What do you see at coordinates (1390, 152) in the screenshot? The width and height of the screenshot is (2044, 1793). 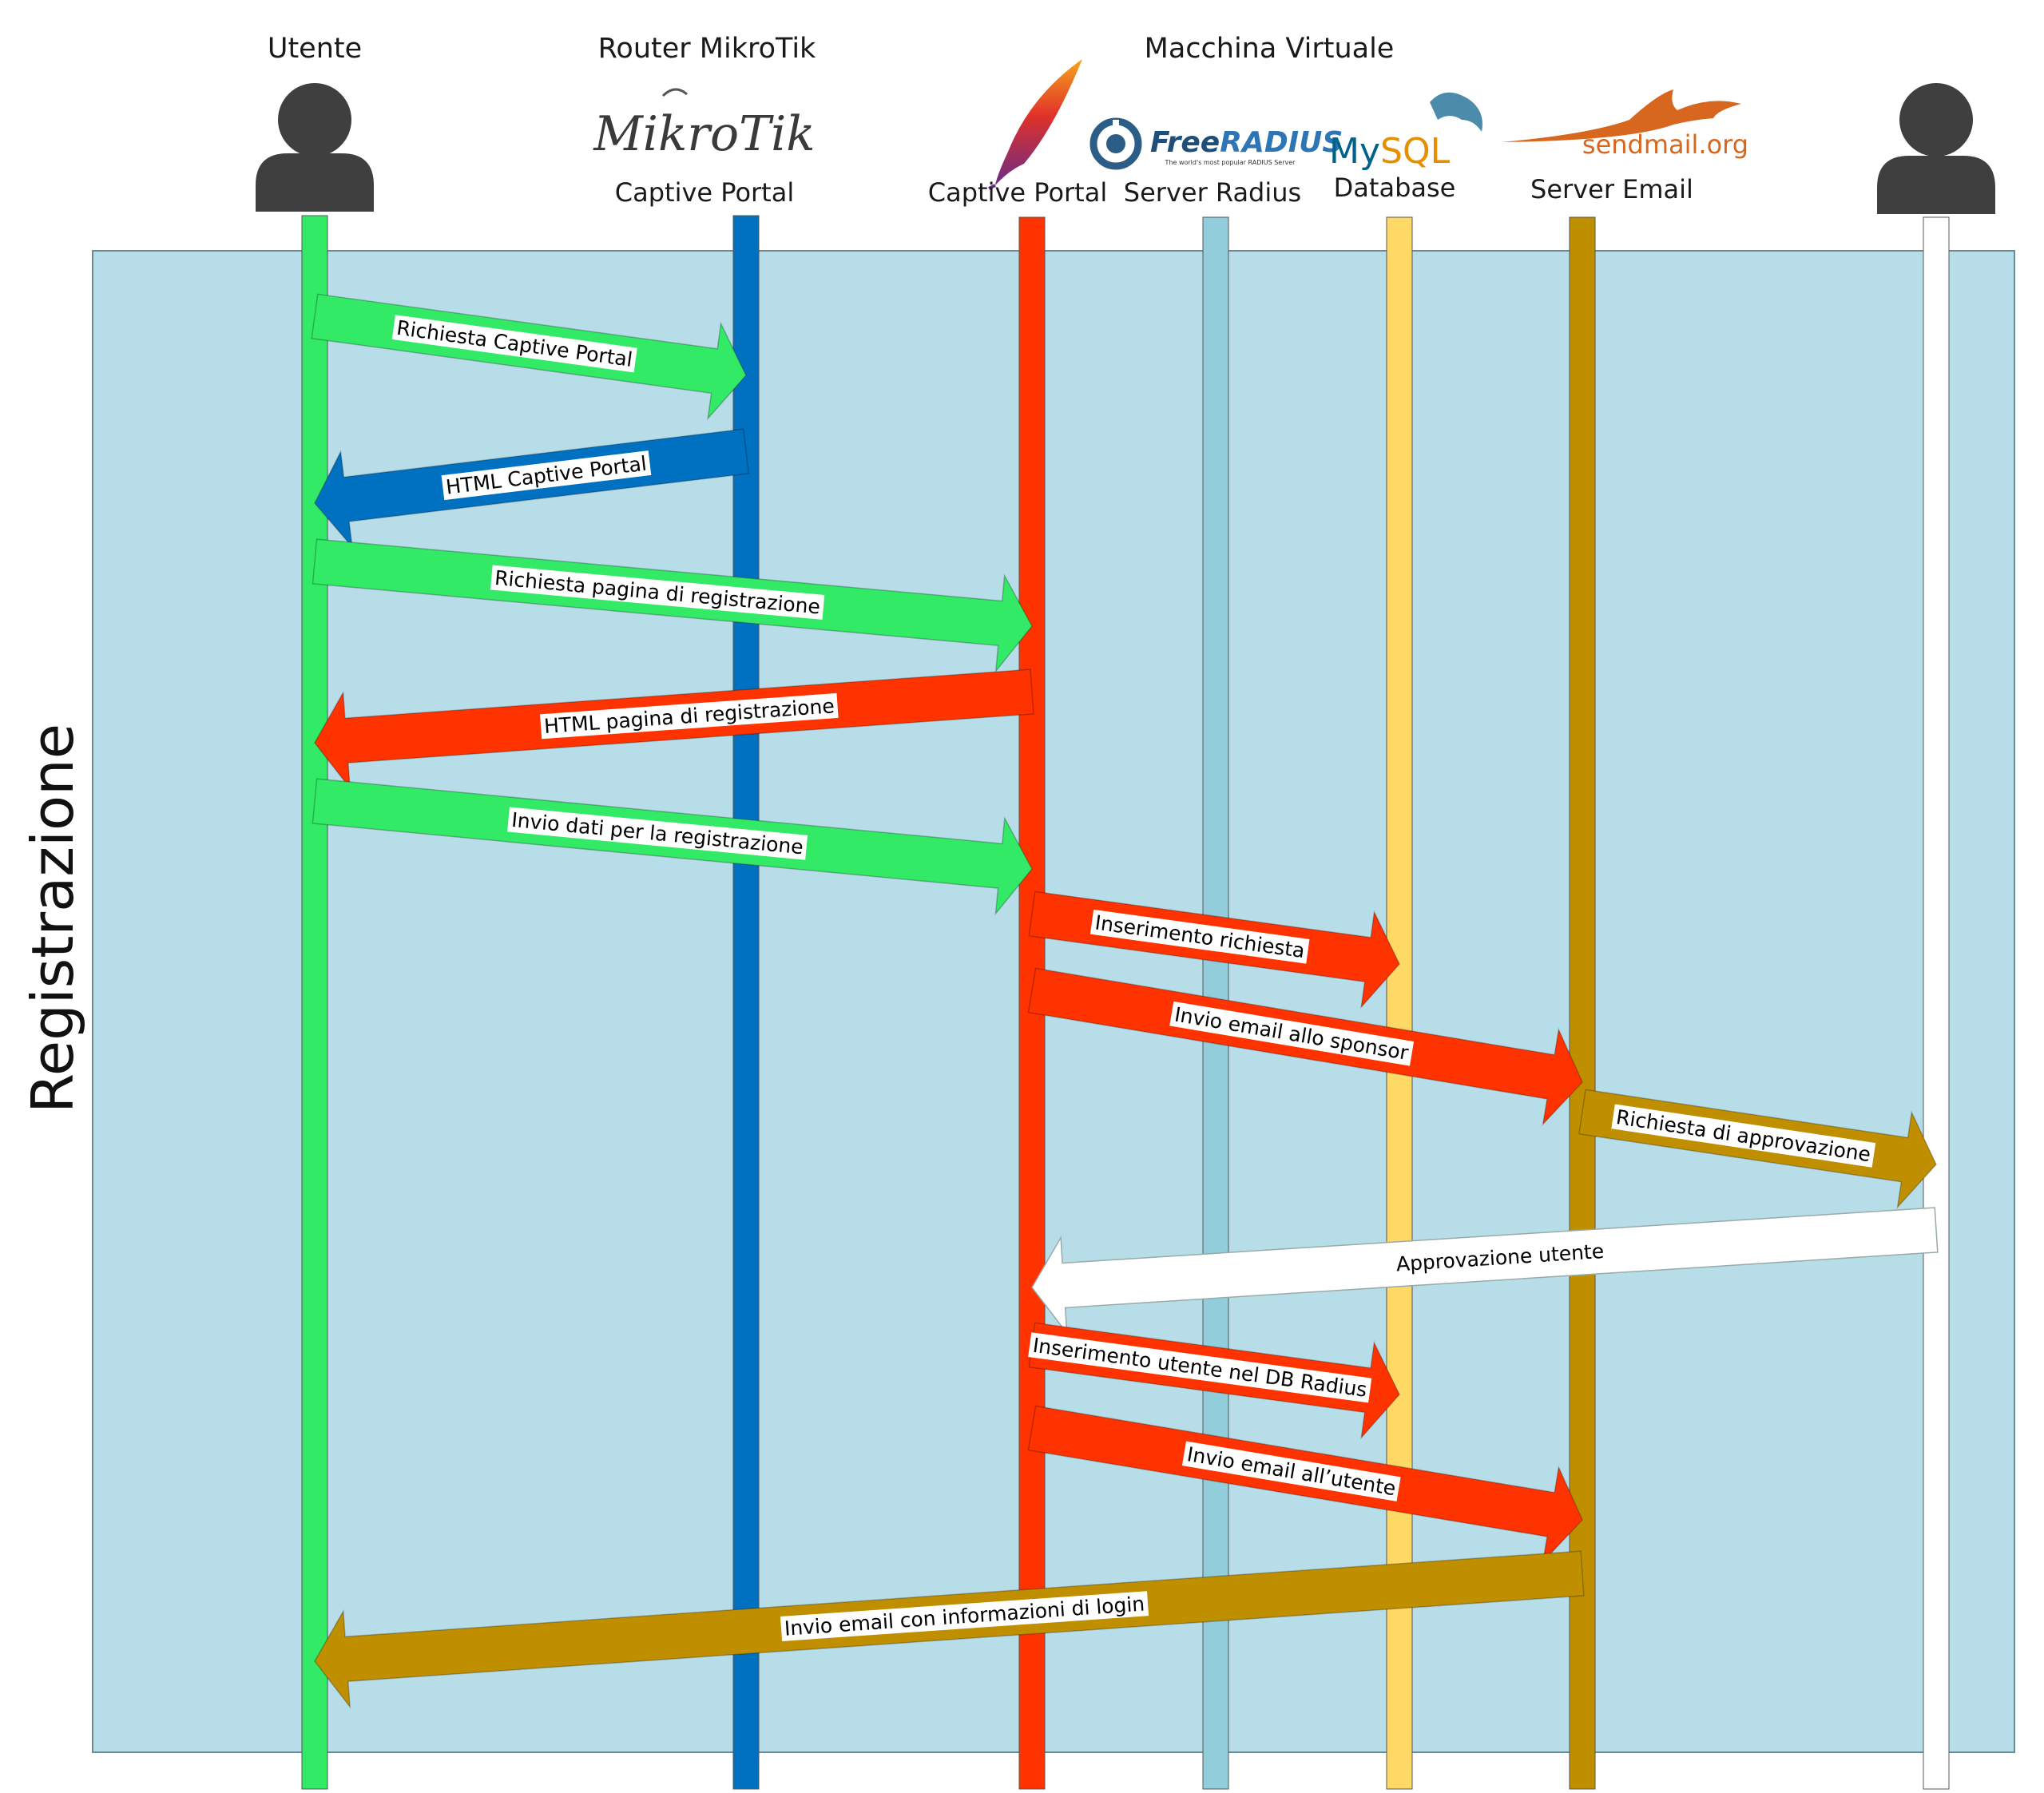 I see `mysql-logo-text: MySQL` at bounding box center [1390, 152].